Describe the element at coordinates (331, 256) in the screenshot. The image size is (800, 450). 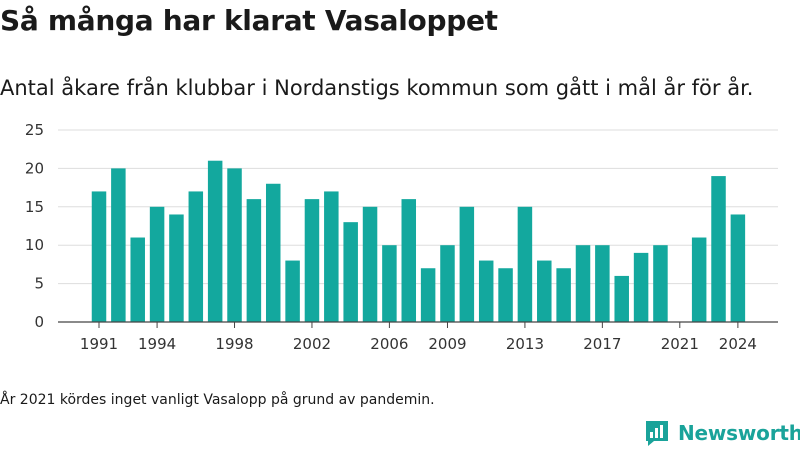
I see `bar-2003` at that location.